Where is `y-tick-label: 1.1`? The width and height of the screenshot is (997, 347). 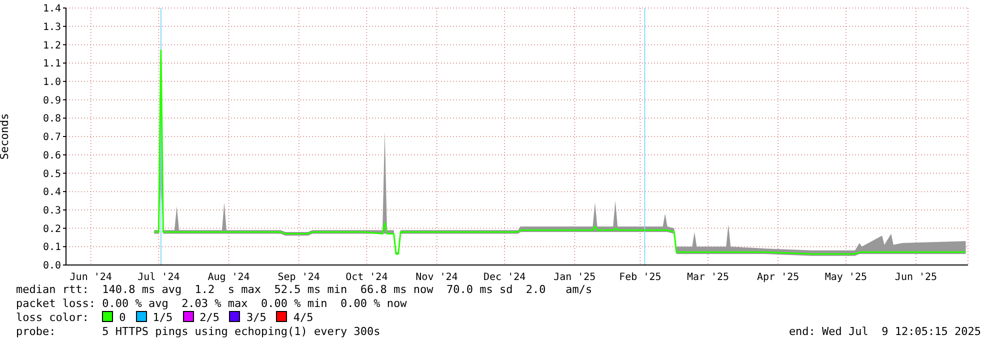 y-tick-label: 1.1 is located at coordinates (51, 64).